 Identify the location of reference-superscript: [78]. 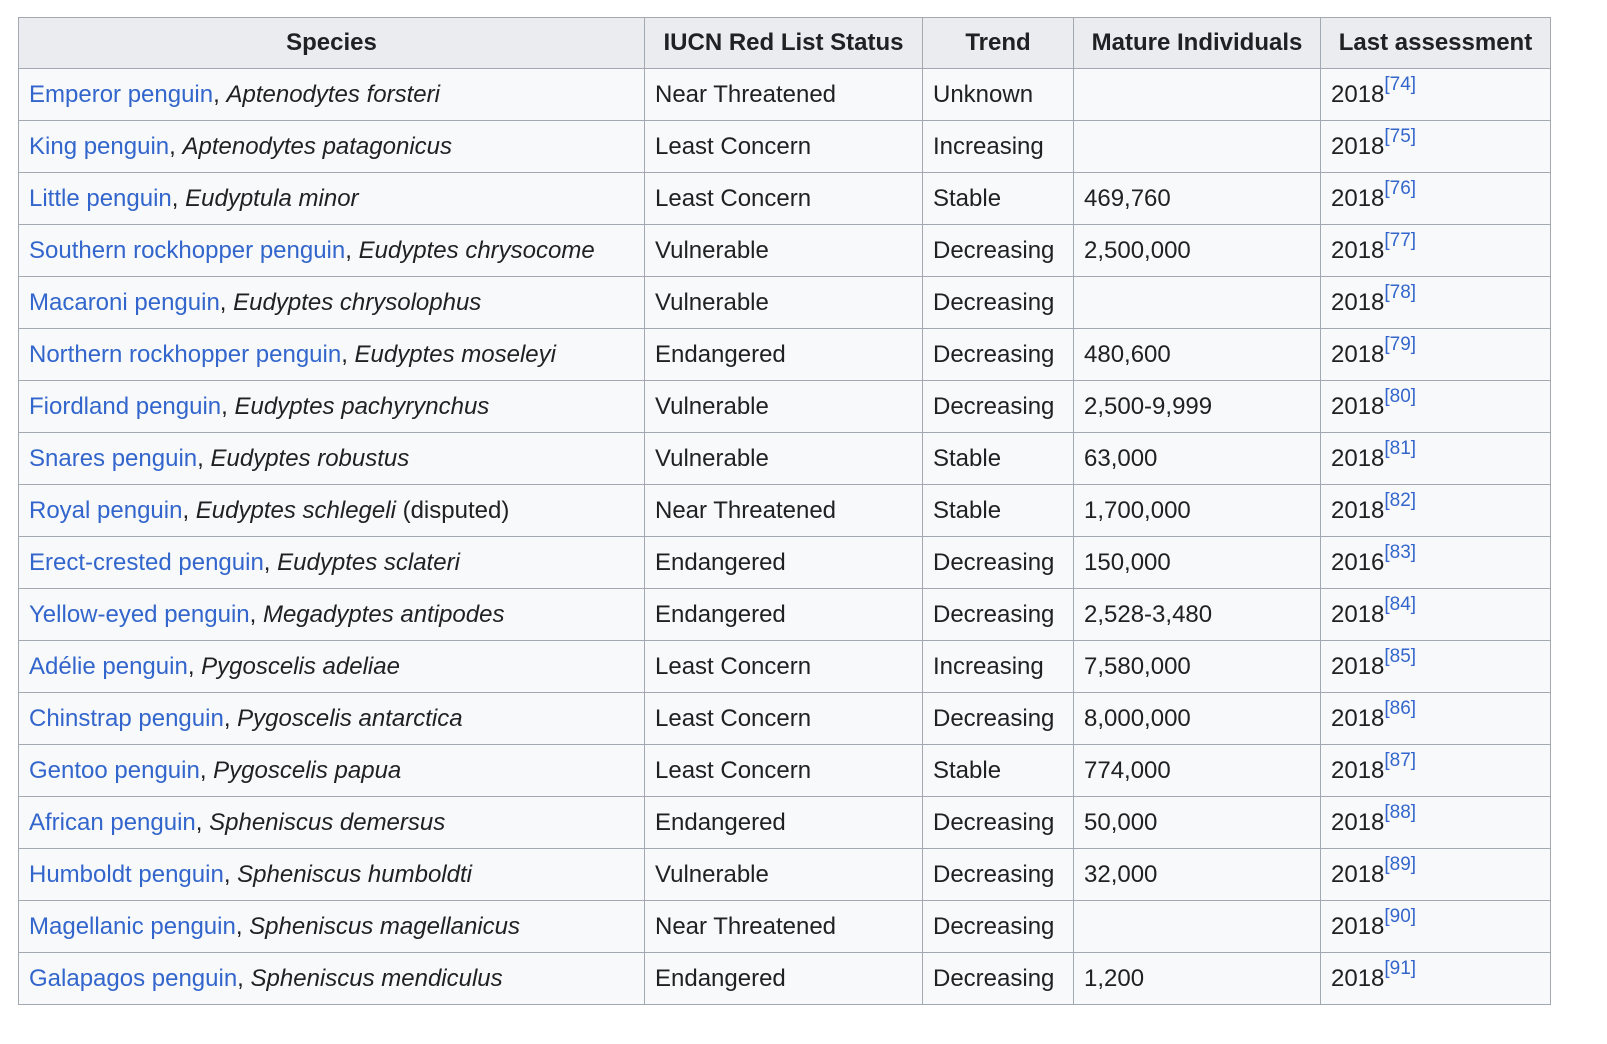
(1400, 292).